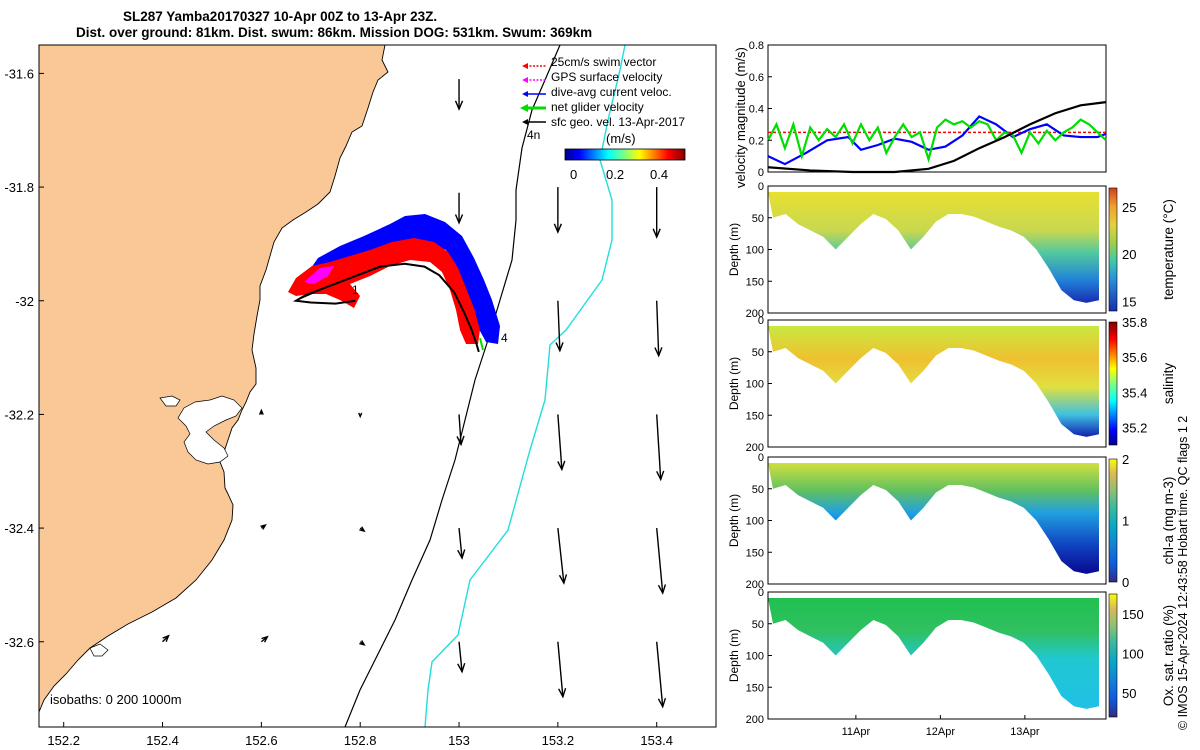 The height and width of the screenshot is (750, 1200). What do you see at coordinates (937, 140) in the screenshot?
I see `velocity-series-line` at bounding box center [937, 140].